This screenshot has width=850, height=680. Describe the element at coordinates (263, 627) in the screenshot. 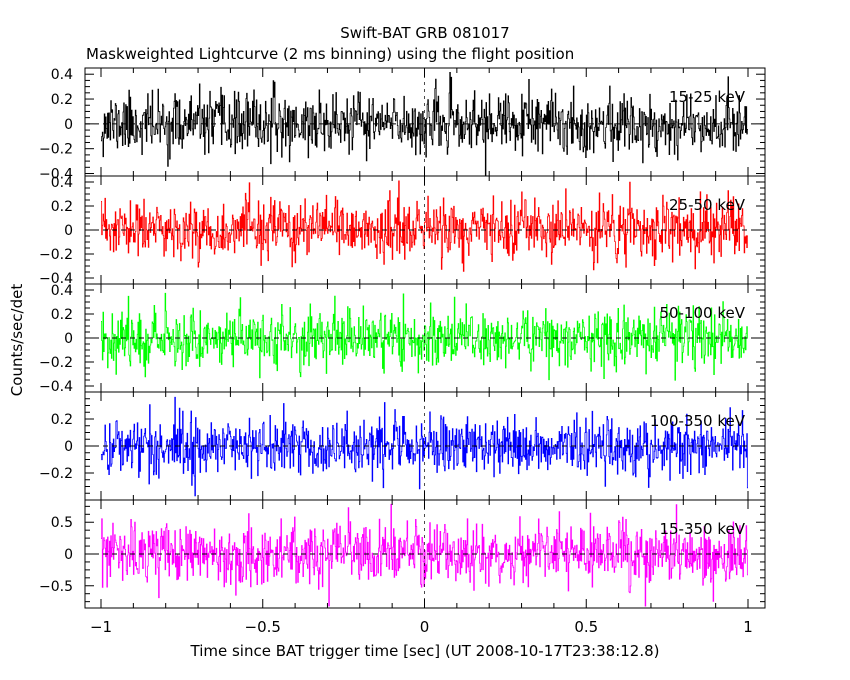

I see `x-tick-label: −0.5` at that location.